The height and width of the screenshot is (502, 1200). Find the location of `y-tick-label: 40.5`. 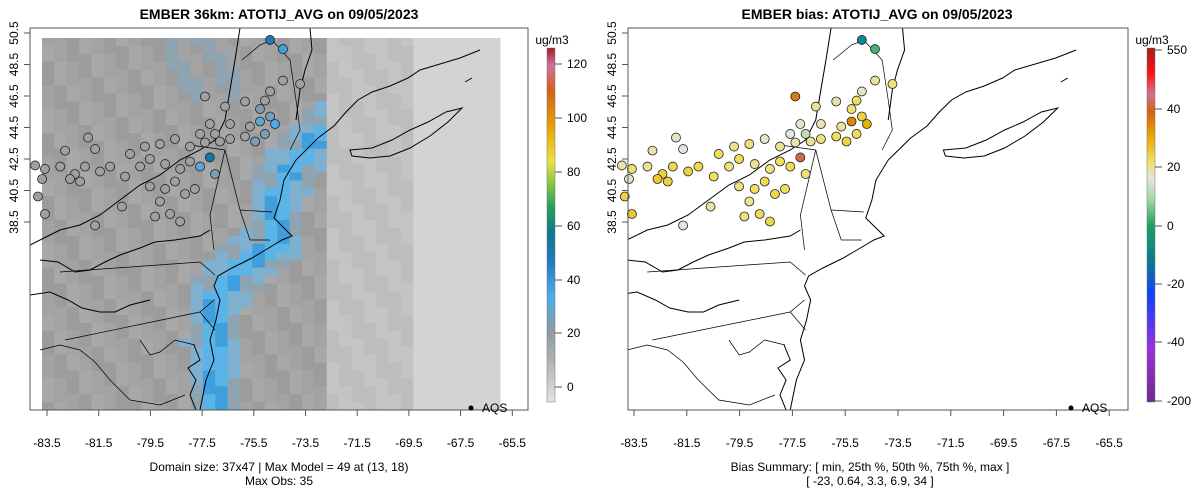

y-tick-label: 40.5 is located at coordinates (612, 190).